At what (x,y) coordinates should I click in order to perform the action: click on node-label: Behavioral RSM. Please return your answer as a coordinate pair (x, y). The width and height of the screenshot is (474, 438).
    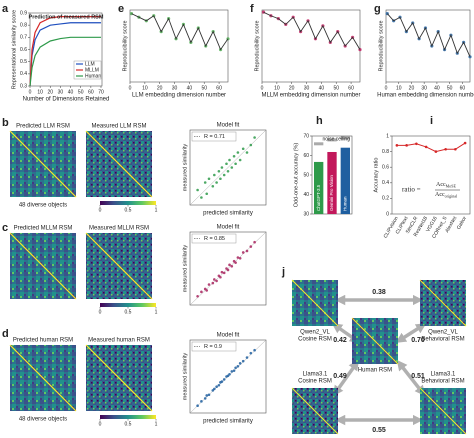
    Looking at the image, I should click on (442, 382).